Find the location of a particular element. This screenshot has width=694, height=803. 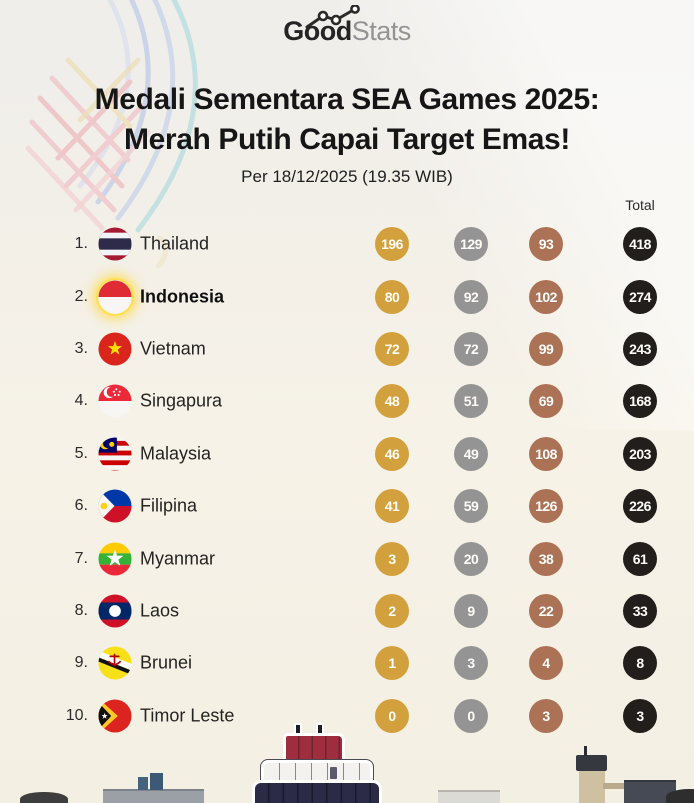

country-name: Myanmar is located at coordinates (178, 558).